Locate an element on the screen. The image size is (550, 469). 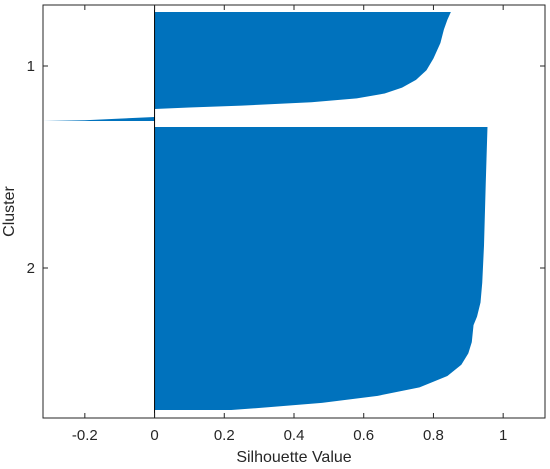
y-tick-label: 2 is located at coordinates (31, 268).